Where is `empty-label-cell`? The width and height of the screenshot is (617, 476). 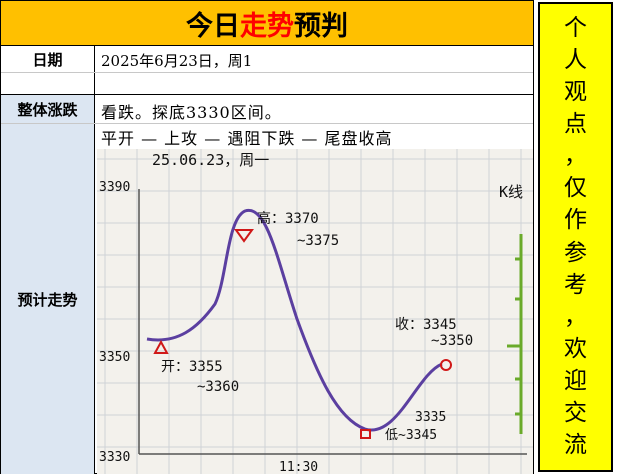
empty-label-cell is located at coordinates (48, 83).